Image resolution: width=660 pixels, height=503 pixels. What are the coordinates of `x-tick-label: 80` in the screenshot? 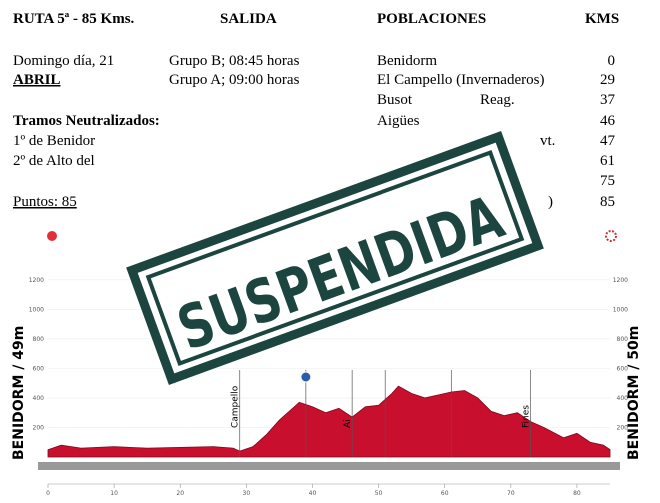 It's located at (577, 493).